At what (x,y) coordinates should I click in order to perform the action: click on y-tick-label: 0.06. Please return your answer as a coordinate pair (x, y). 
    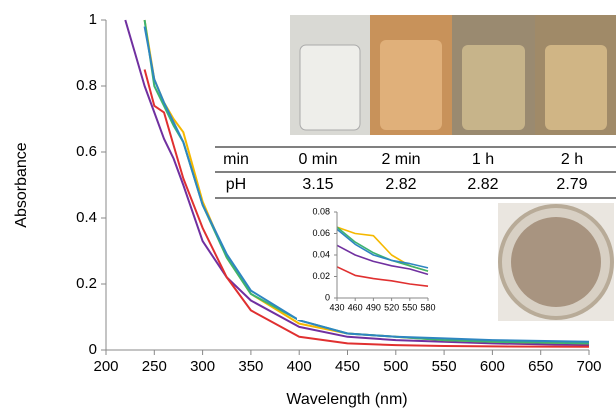
    Looking at the image, I should click on (321, 233).